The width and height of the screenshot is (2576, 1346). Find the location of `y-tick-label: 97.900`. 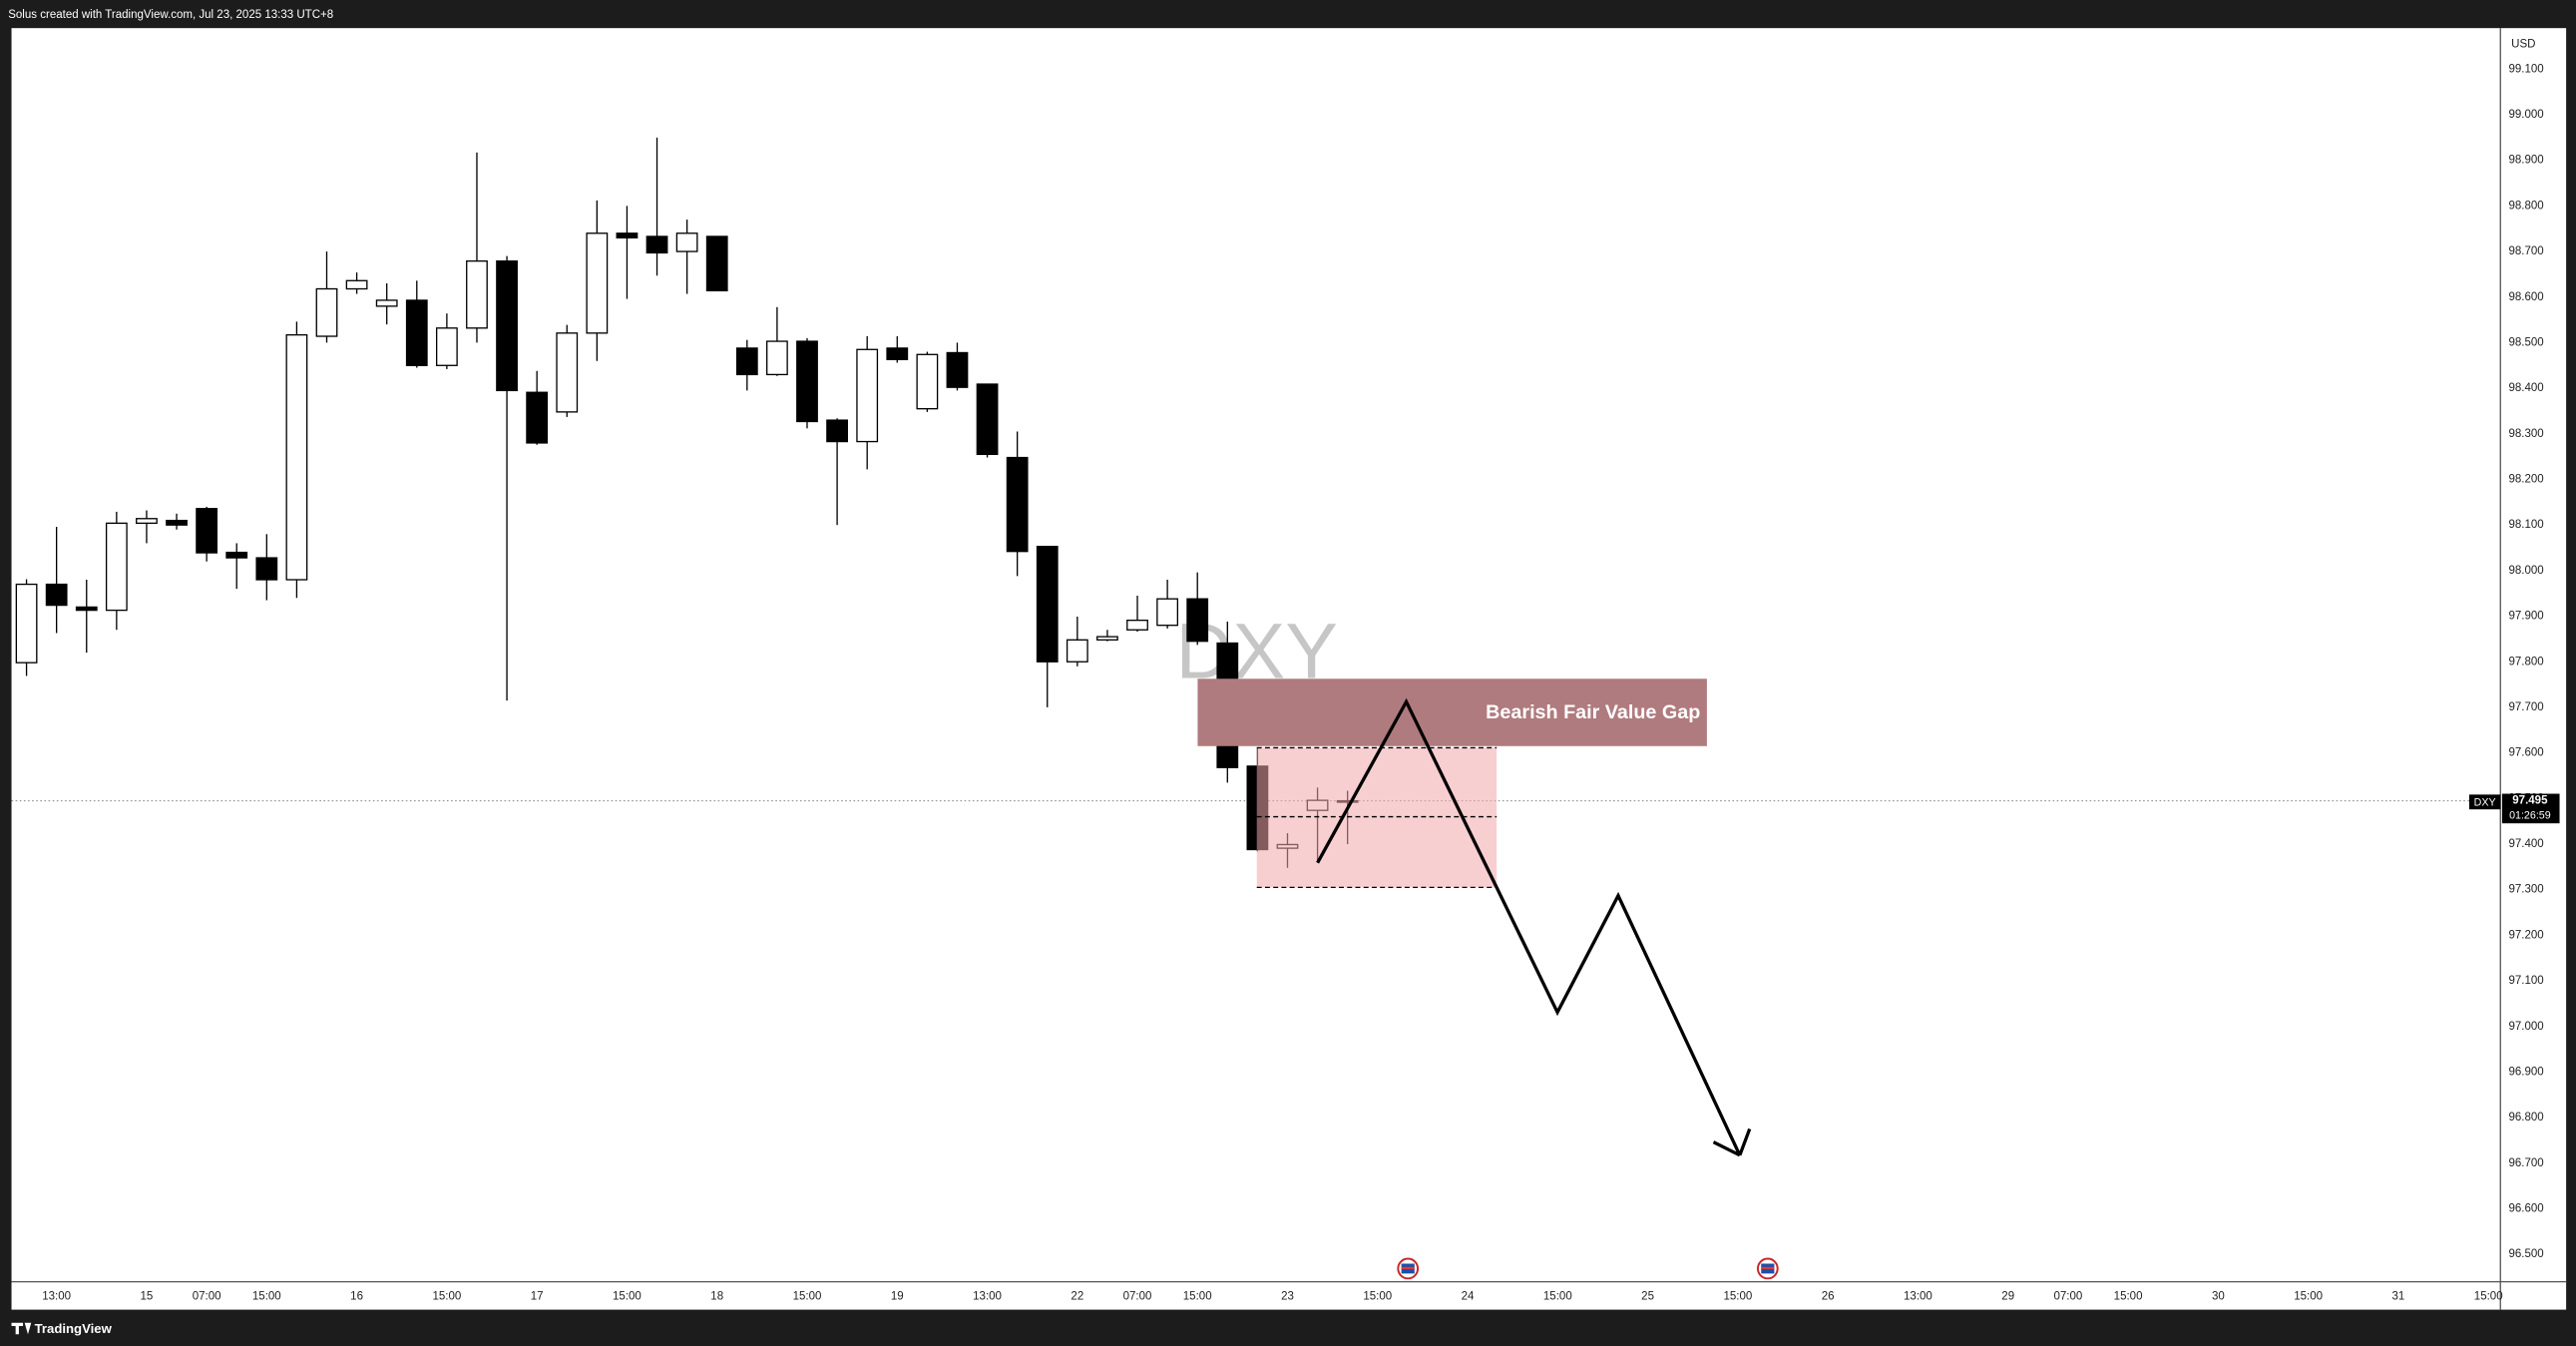

y-tick-label: 97.900 is located at coordinates (2525, 617).